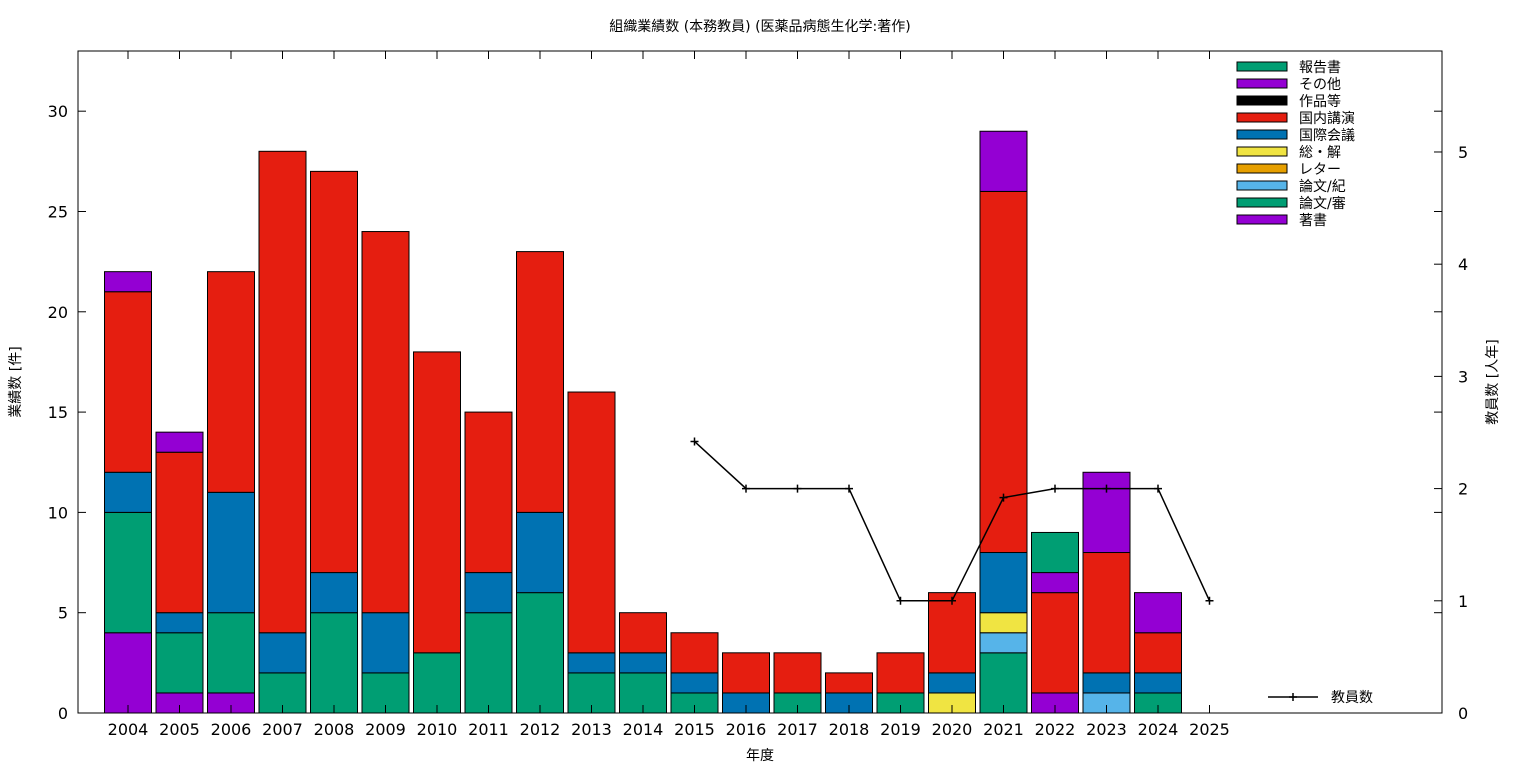 The width and height of the screenshot is (1536, 768). Describe the element at coordinates (952, 729) in the screenshot. I see `x-tick-label-2020: 2020` at that location.